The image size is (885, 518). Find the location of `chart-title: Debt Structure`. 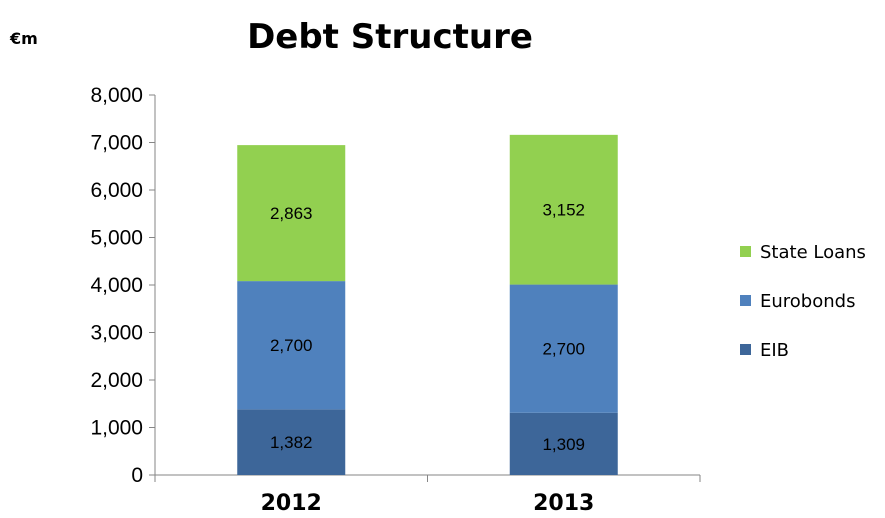

chart-title: Debt Structure is located at coordinates (390, 37).